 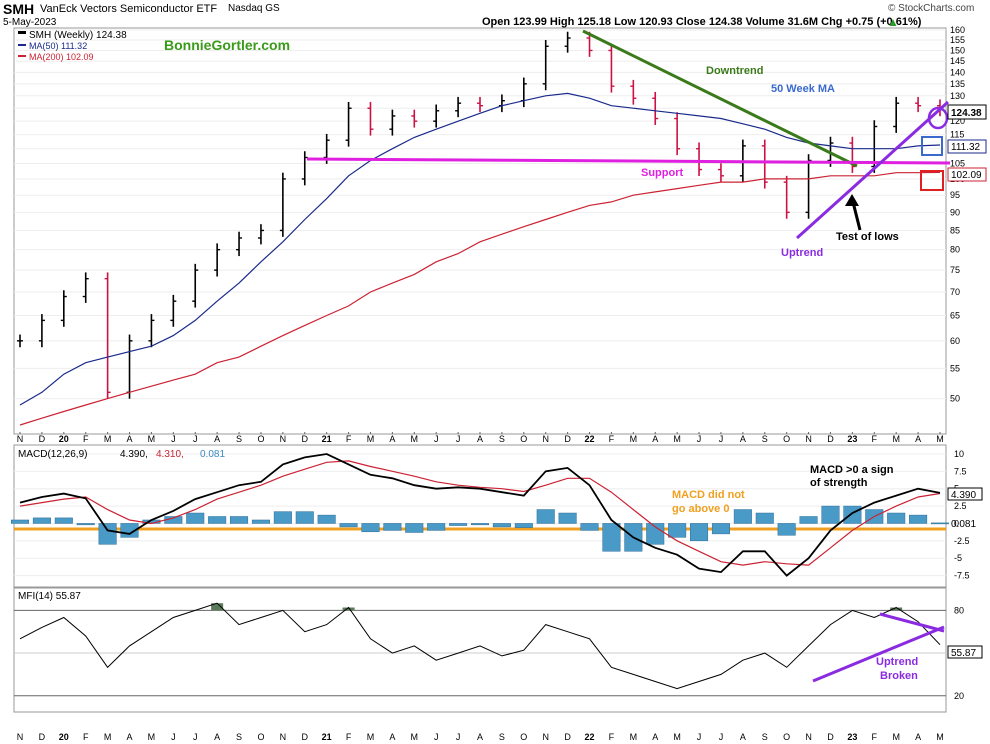 I want to click on price-y-tick-label: 105, so click(x=957, y=163).